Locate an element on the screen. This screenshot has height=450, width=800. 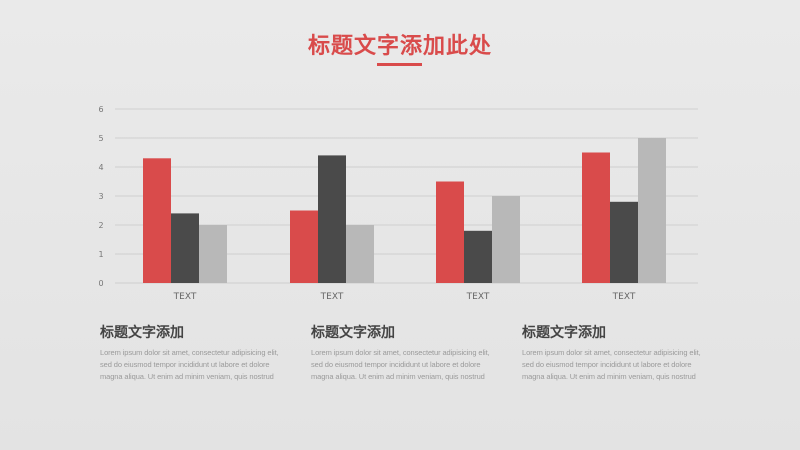
y-tick-label: 1 is located at coordinates (100, 254).